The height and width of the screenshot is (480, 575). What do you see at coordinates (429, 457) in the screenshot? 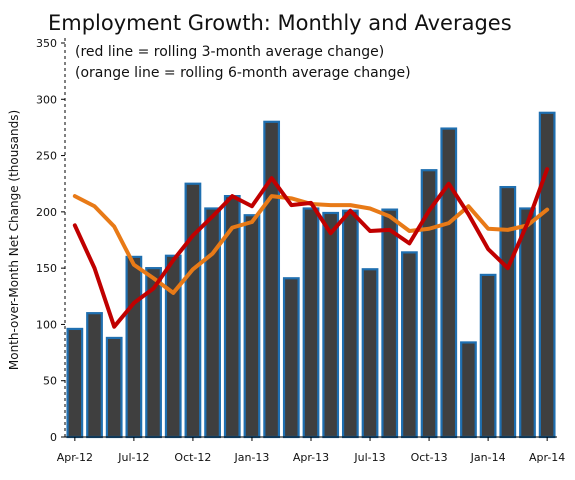
I see `x-tick-label-Oct-13: Oct-13` at bounding box center [429, 457].